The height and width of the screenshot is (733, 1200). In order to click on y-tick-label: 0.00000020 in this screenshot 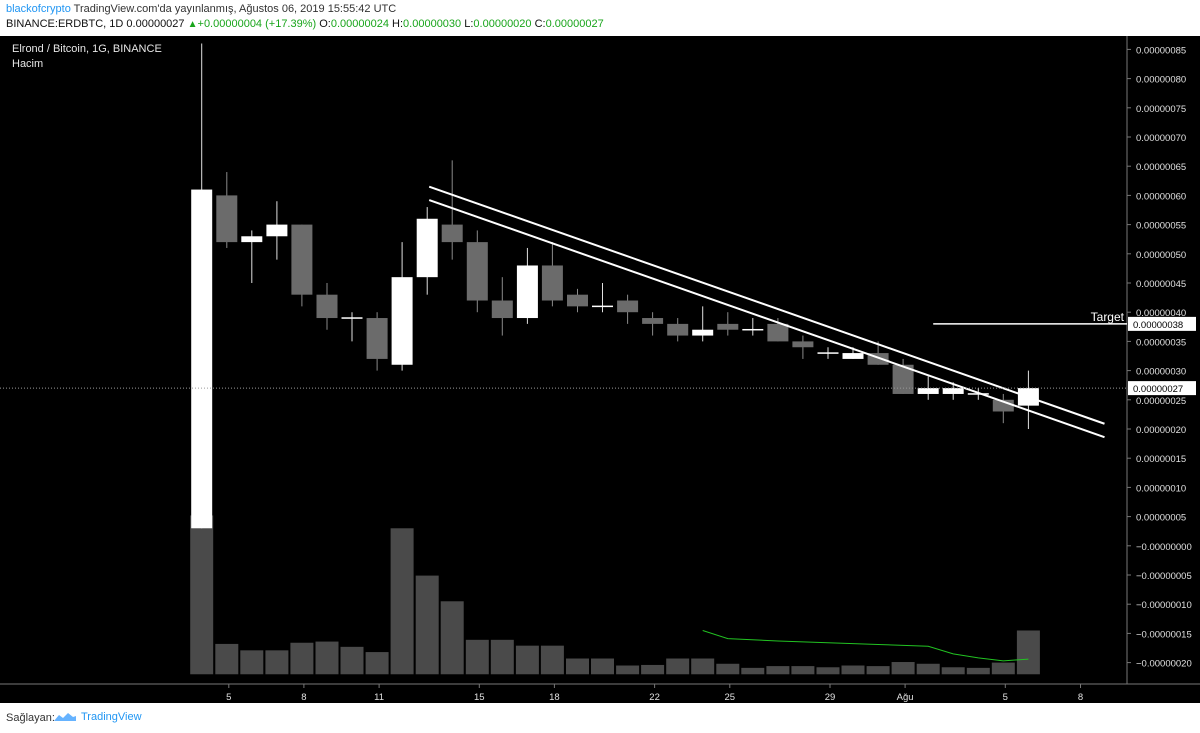, I will do `click(1161, 430)`.